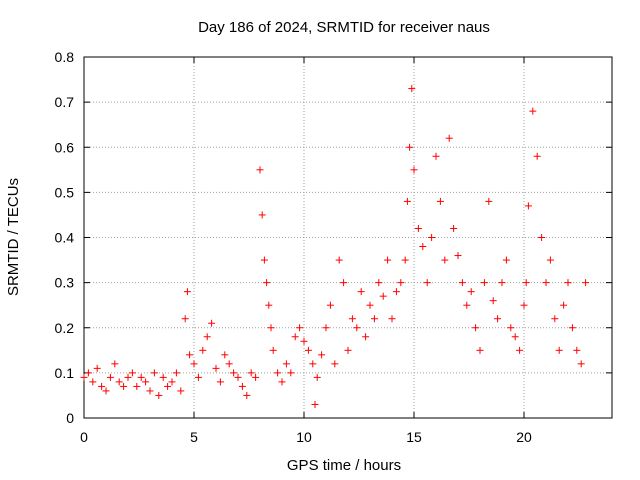 The height and width of the screenshot is (480, 640). What do you see at coordinates (65, 147) in the screenshot?
I see `y-tick-label: 0.6` at bounding box center [65, 147].